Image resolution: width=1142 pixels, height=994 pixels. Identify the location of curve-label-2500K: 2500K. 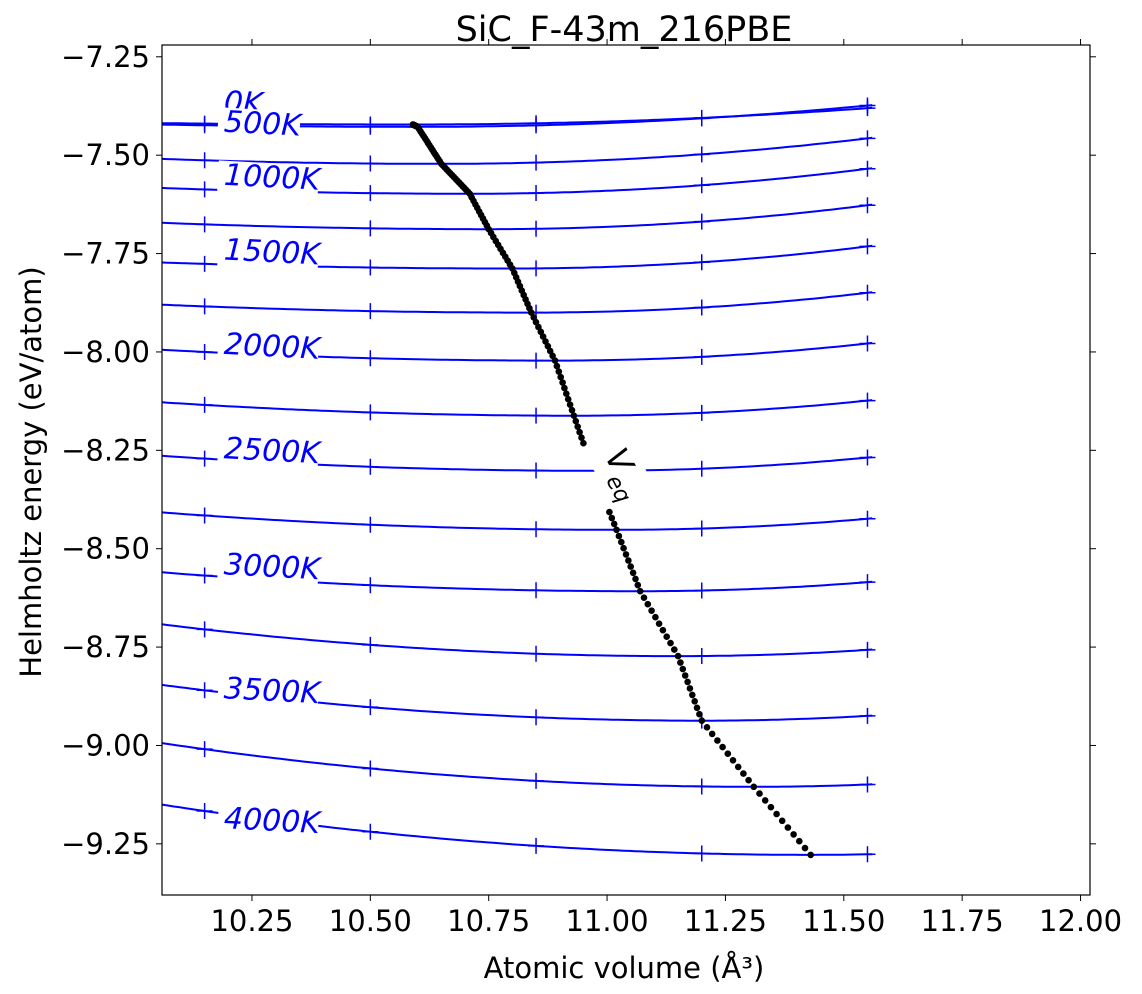
(270, 451).